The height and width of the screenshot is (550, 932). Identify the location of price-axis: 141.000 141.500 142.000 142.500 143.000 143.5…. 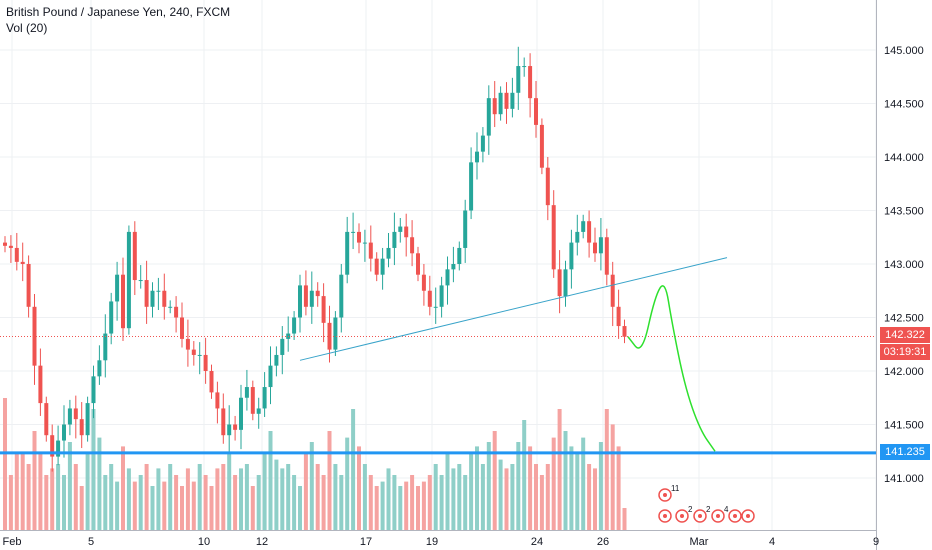
(900, 275).